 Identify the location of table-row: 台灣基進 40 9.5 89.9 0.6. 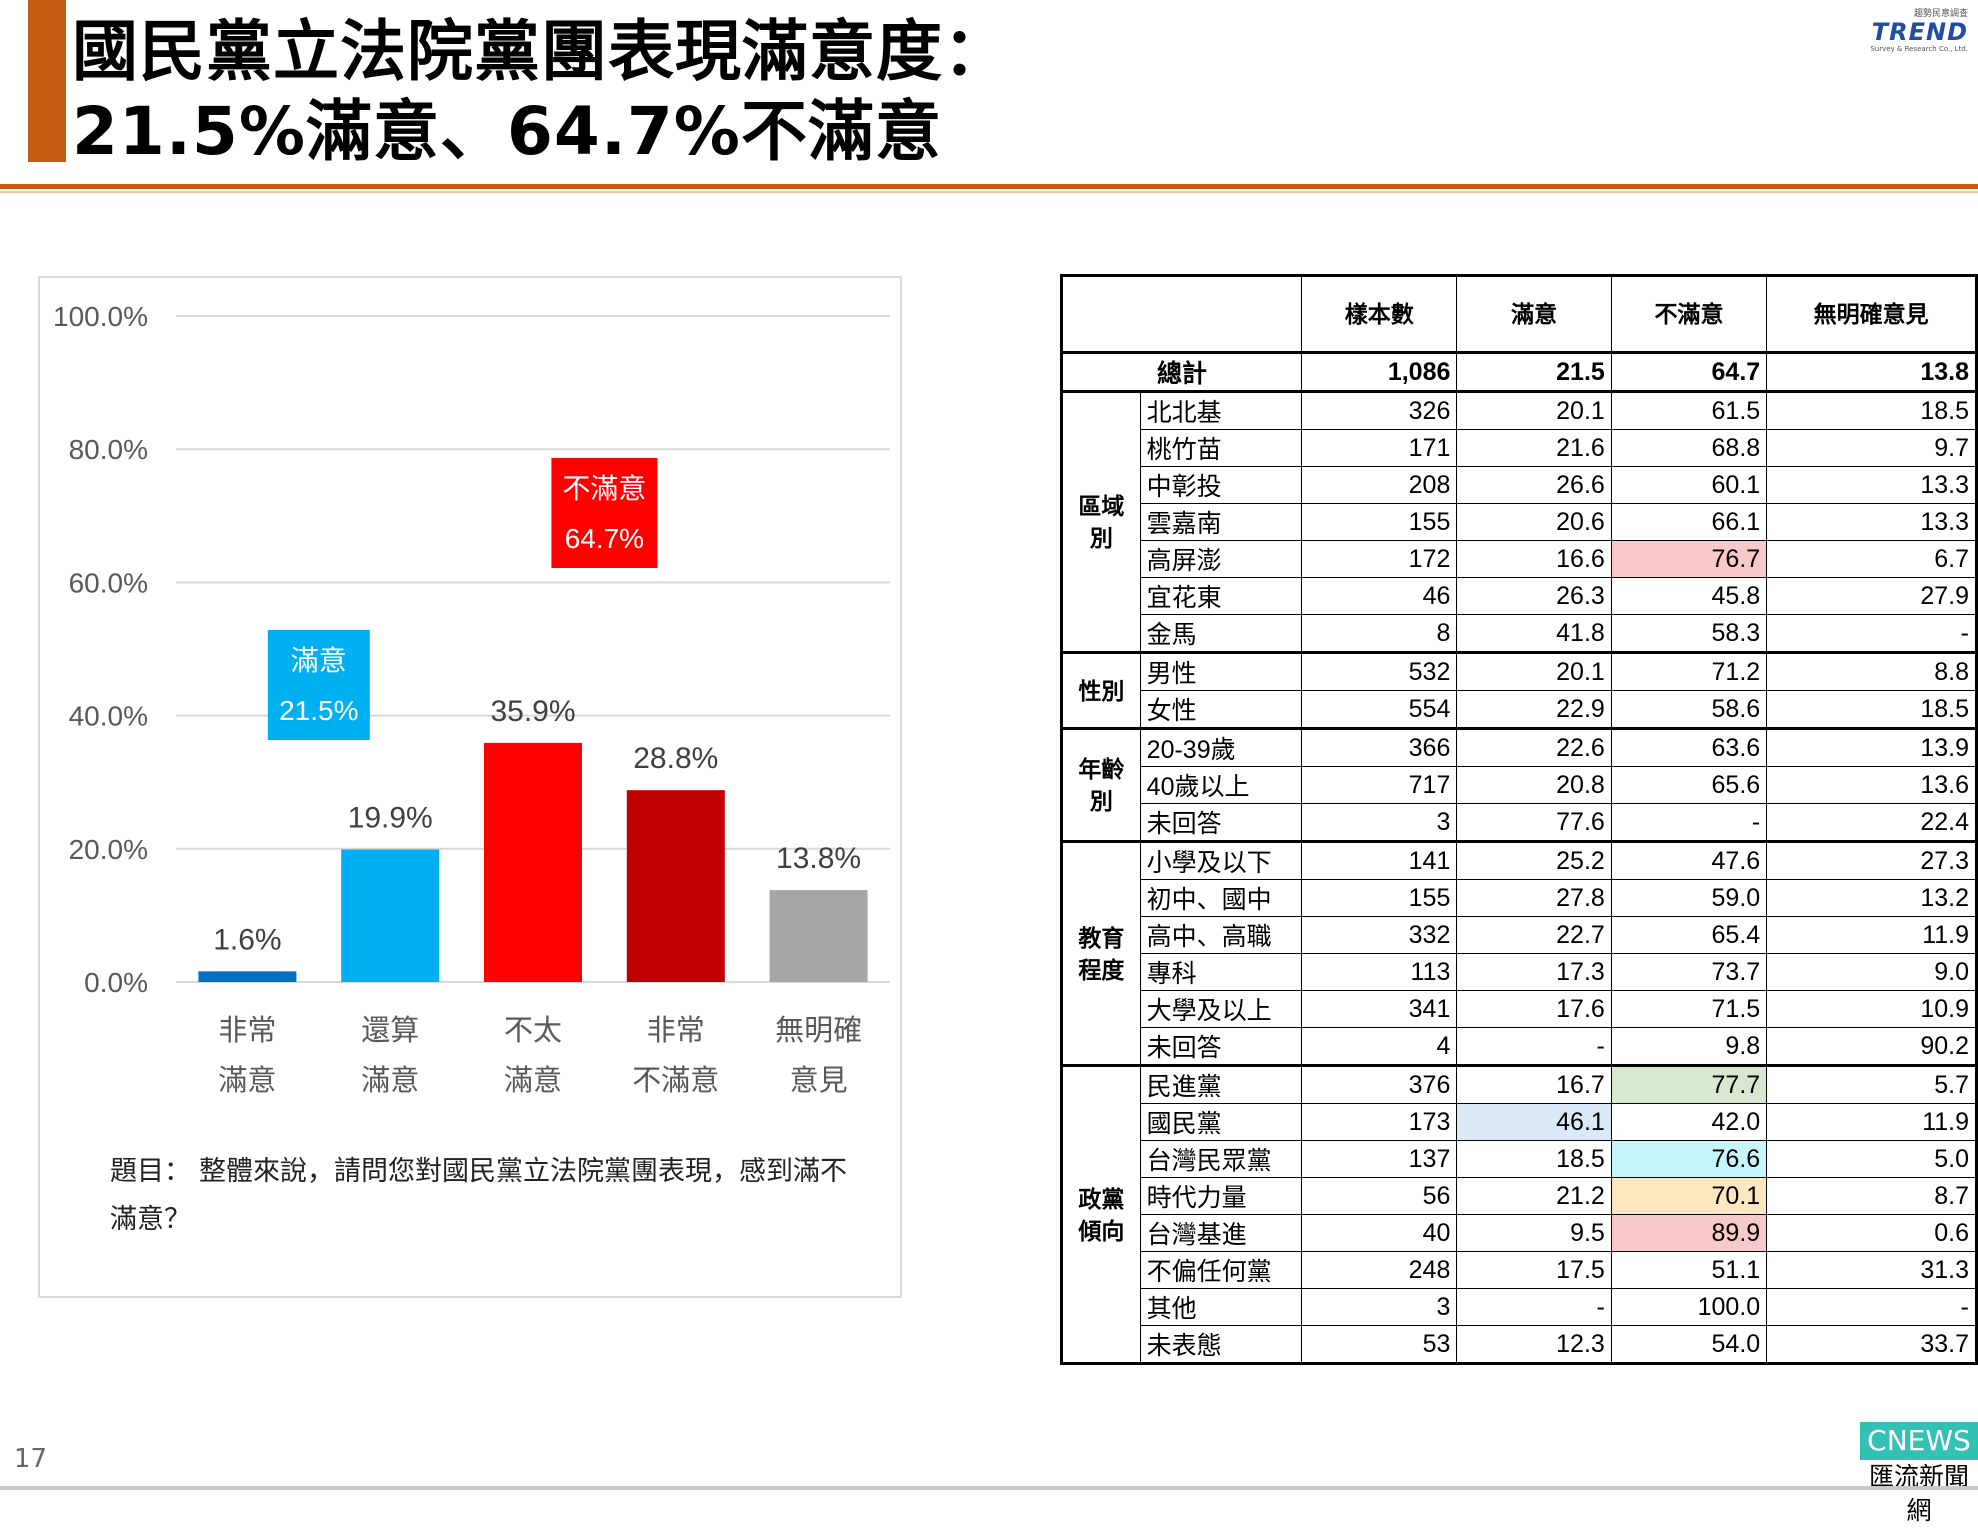
(1519, 1233).